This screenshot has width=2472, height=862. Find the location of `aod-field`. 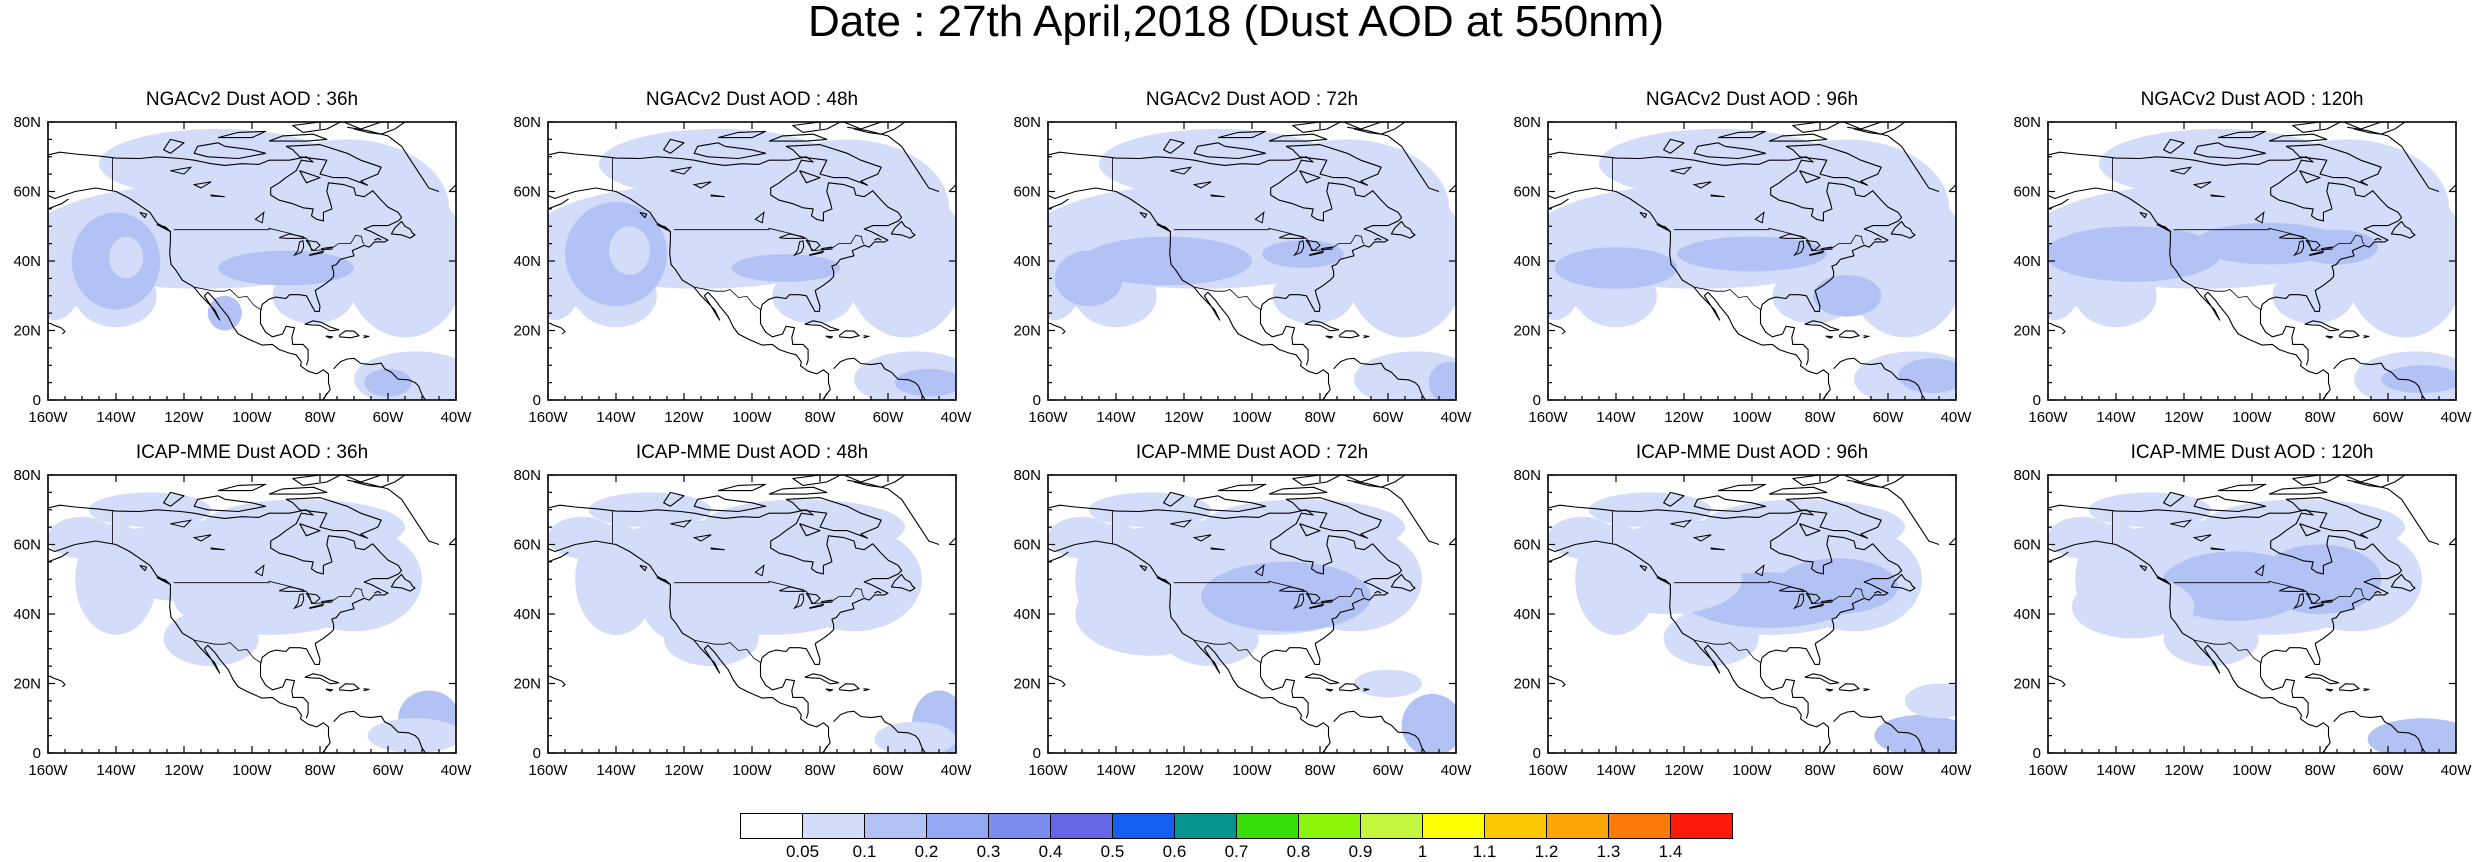

aod-field is located at coordinates (411, 721).